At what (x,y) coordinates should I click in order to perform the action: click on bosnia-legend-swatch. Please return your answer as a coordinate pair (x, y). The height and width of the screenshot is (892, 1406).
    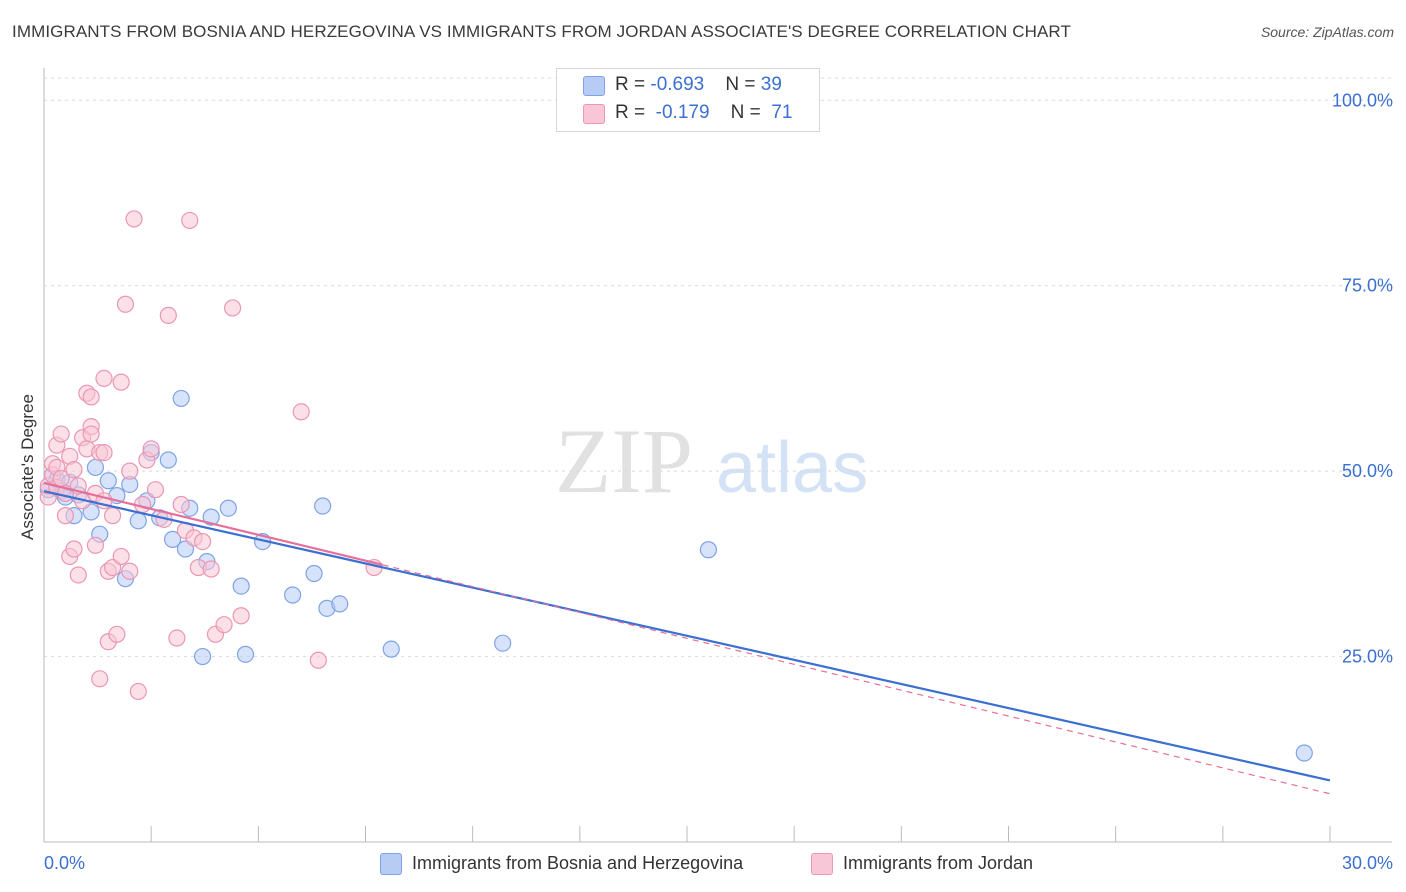
    Looking at the image, I should click on (391, 864).